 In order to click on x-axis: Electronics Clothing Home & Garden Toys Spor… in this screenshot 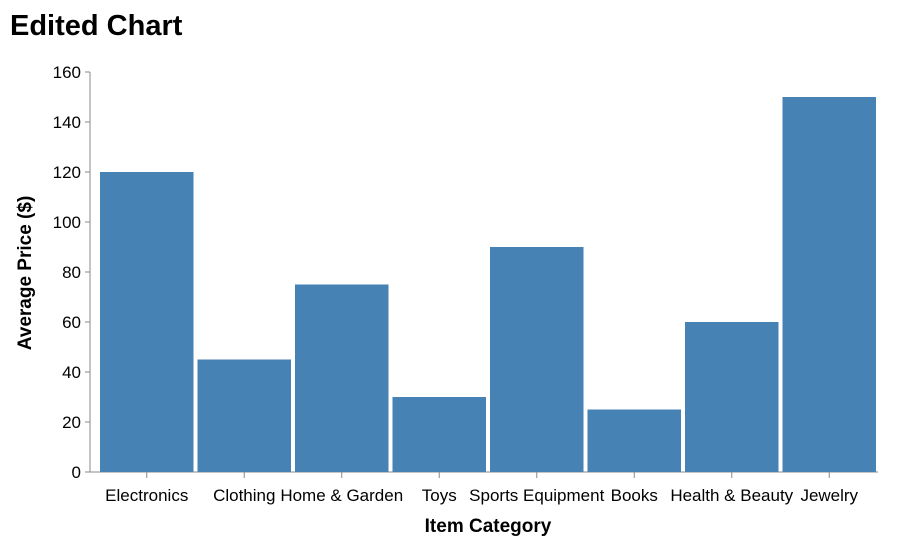, I will do `click(484, 488)`.